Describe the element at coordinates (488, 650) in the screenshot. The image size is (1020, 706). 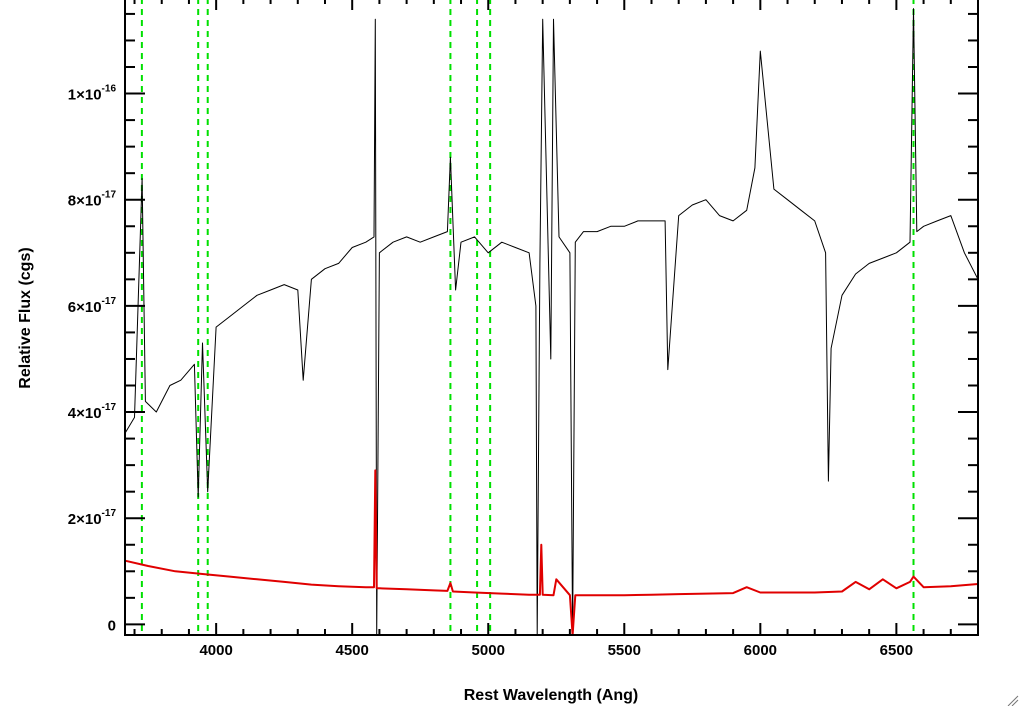
I see `x-tick-label-2: 5000` at that location.